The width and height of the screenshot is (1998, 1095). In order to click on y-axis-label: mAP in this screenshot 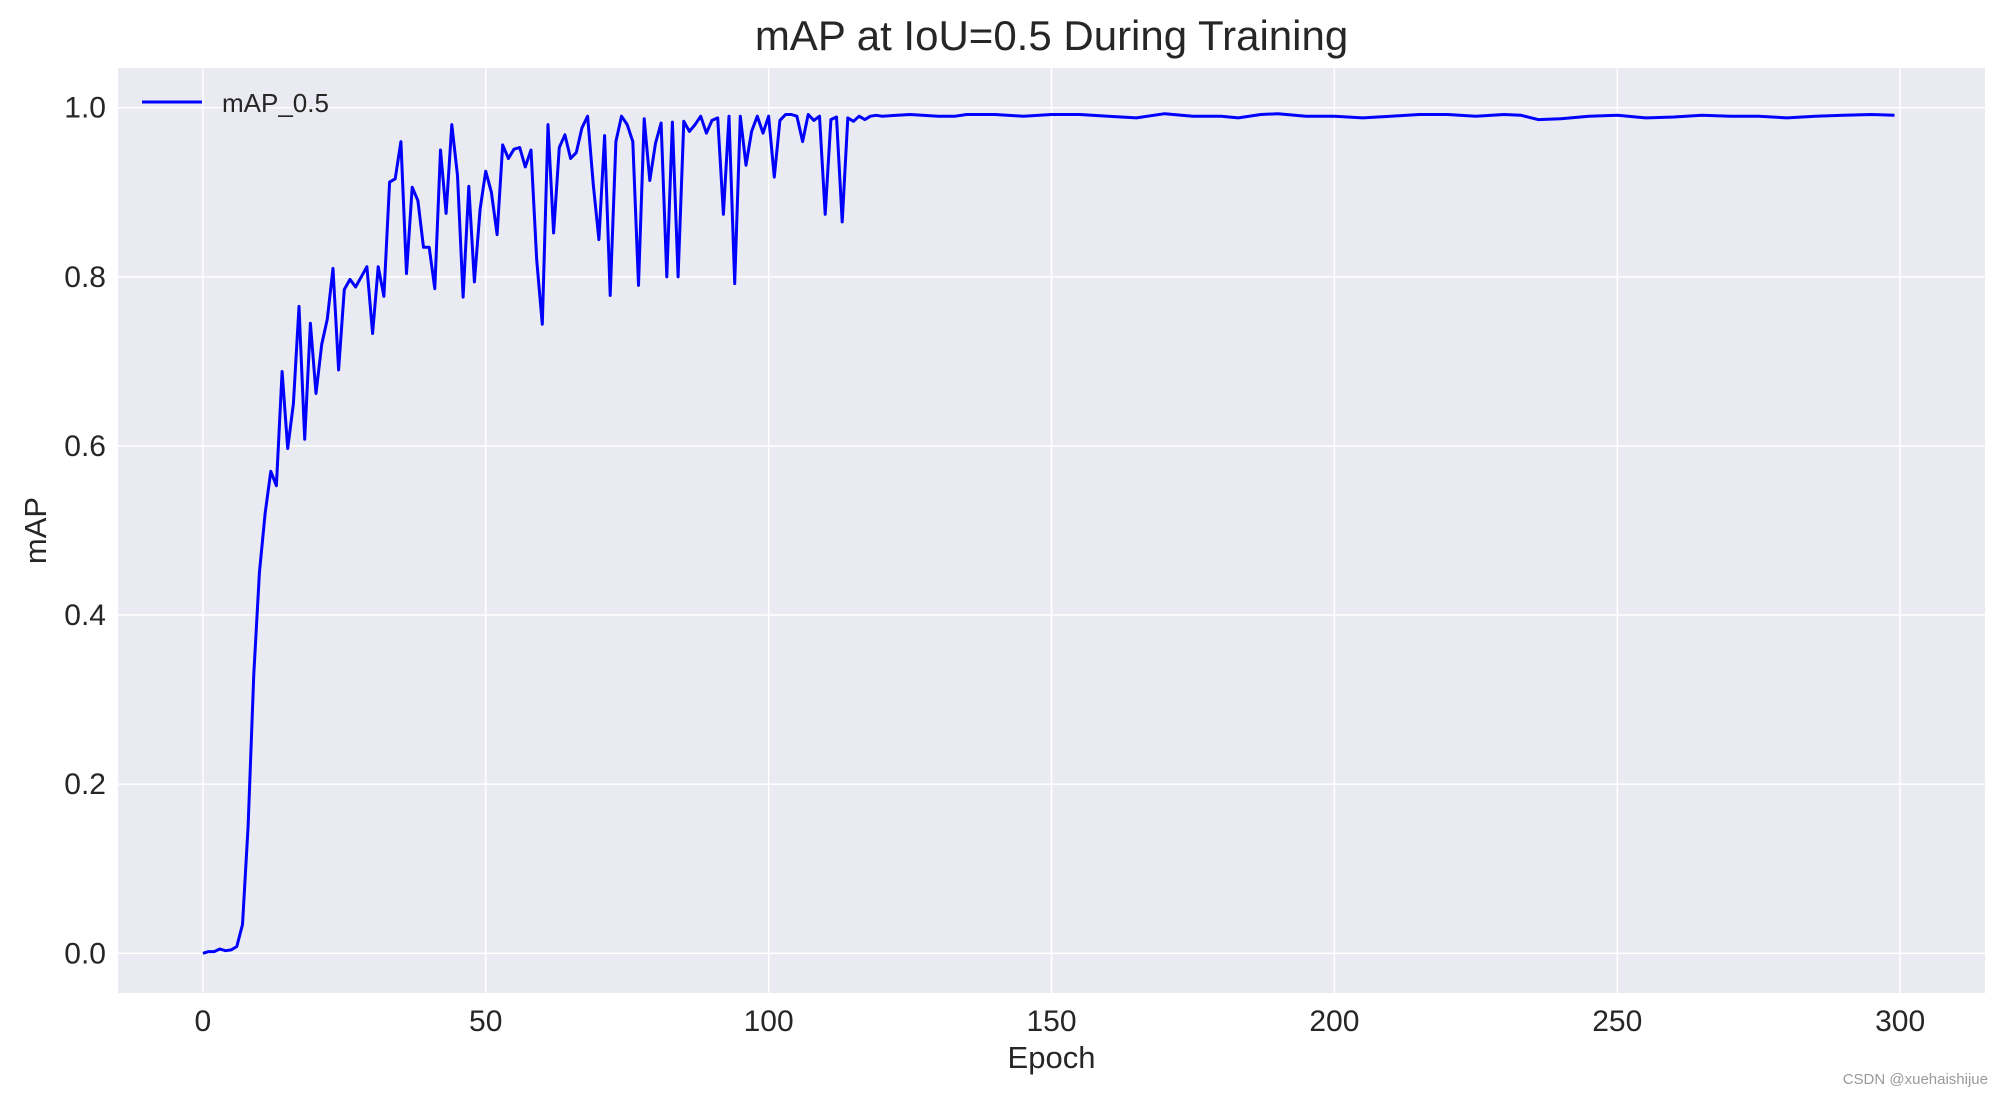, I will do `click(35, 530)`.